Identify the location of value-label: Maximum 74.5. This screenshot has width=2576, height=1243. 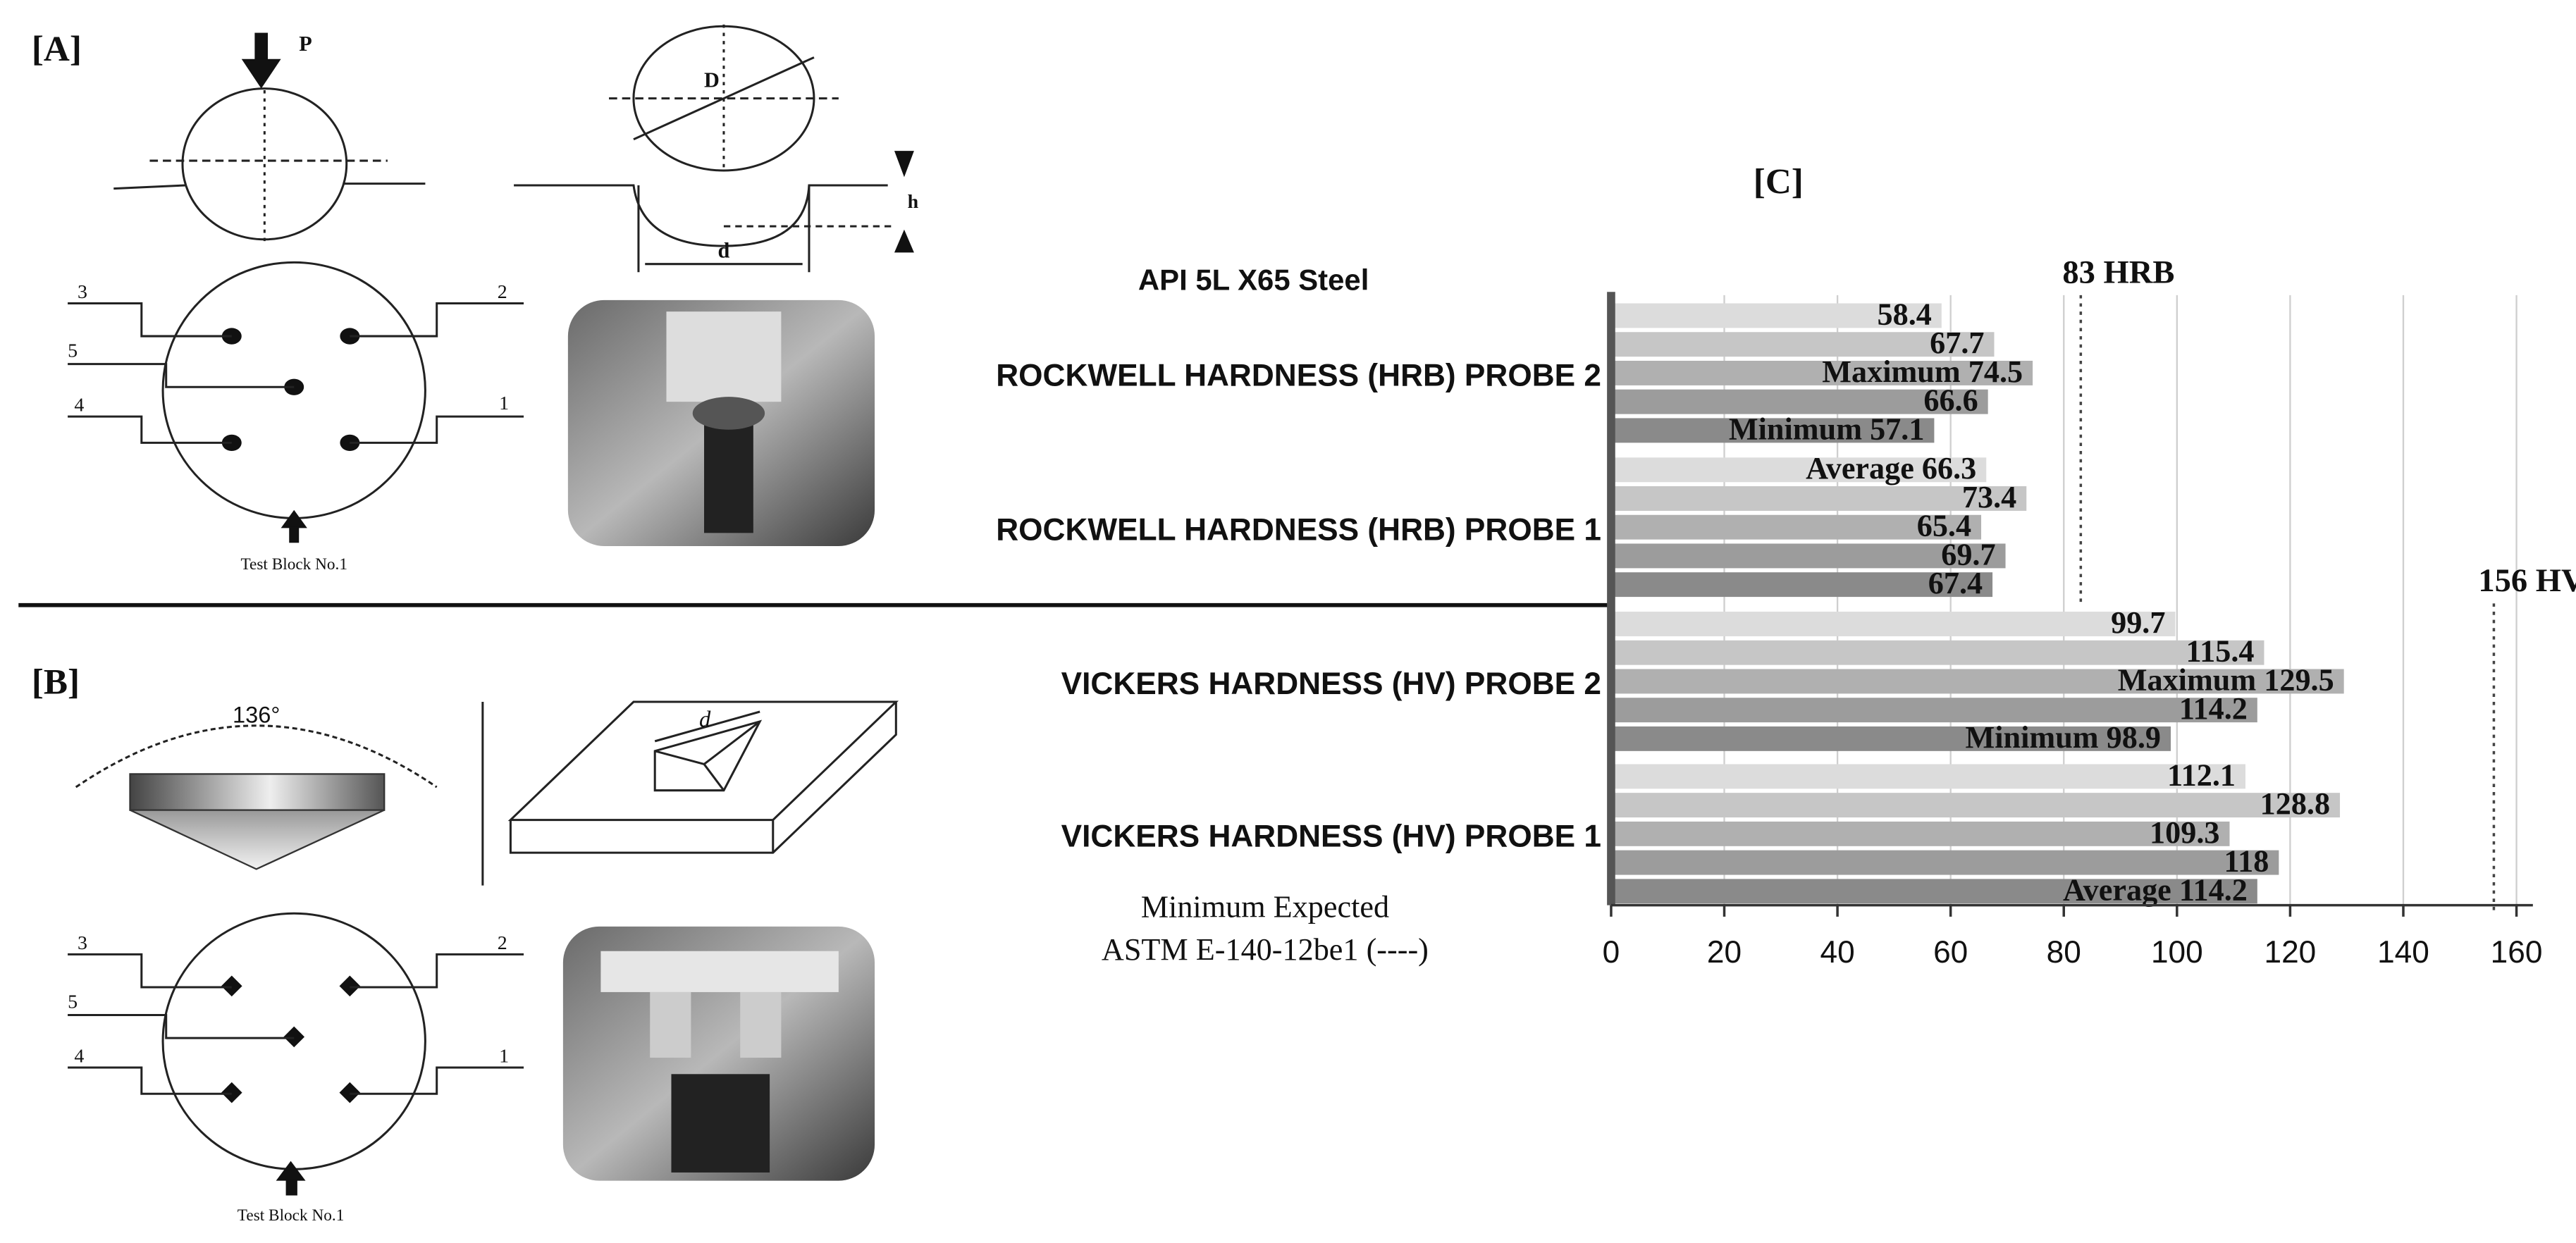
(1923, 371).